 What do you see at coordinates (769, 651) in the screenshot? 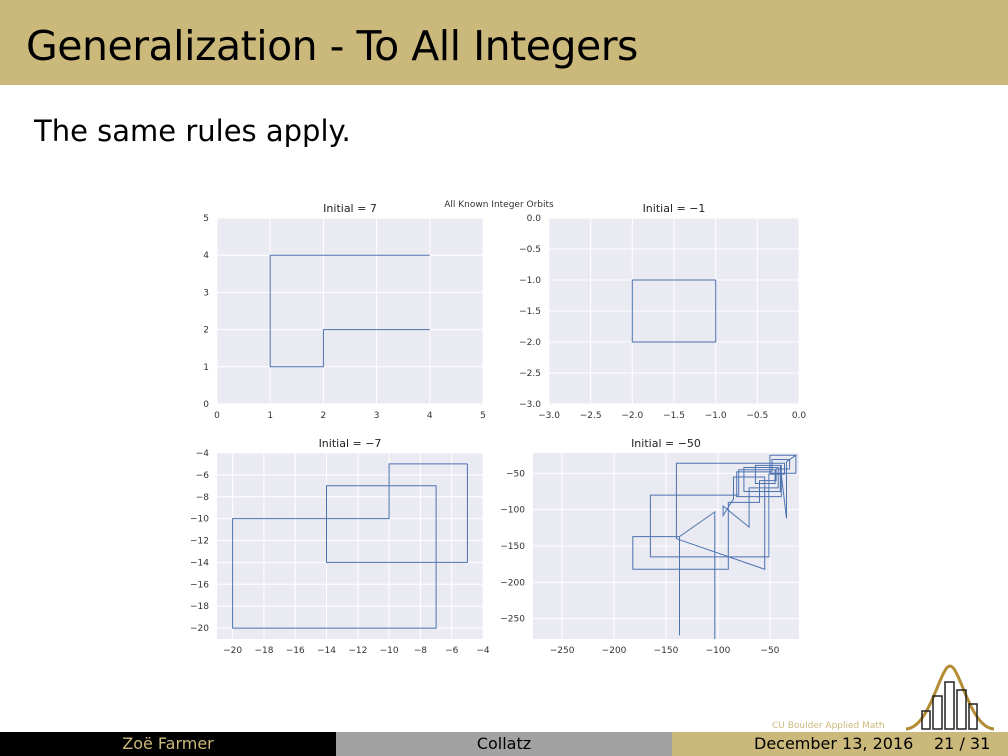
I see `x-tick-label: −50` at bounding box center [769, 651].